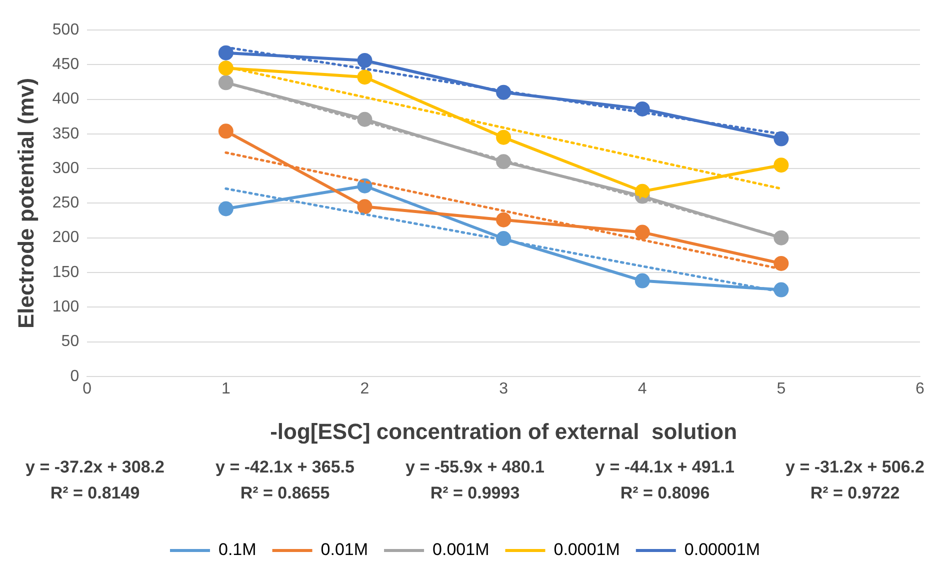  What do you see at coordinates (66, 272) in the screenshot?
I see `y-tick-label: 150` at bounding box center [66, 272].